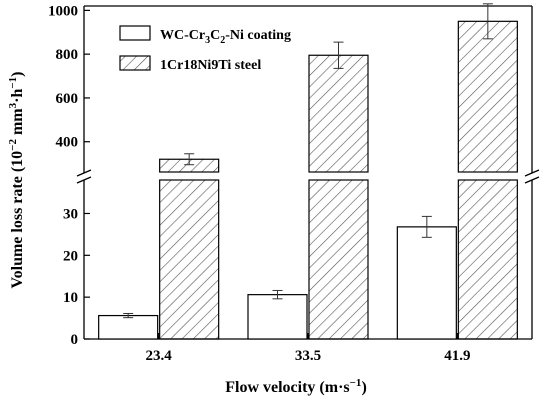  What do you see at coordinates (67, 143) in the screenshot?
I see `y-tick-label: 400` at bounding box center [67, 143].